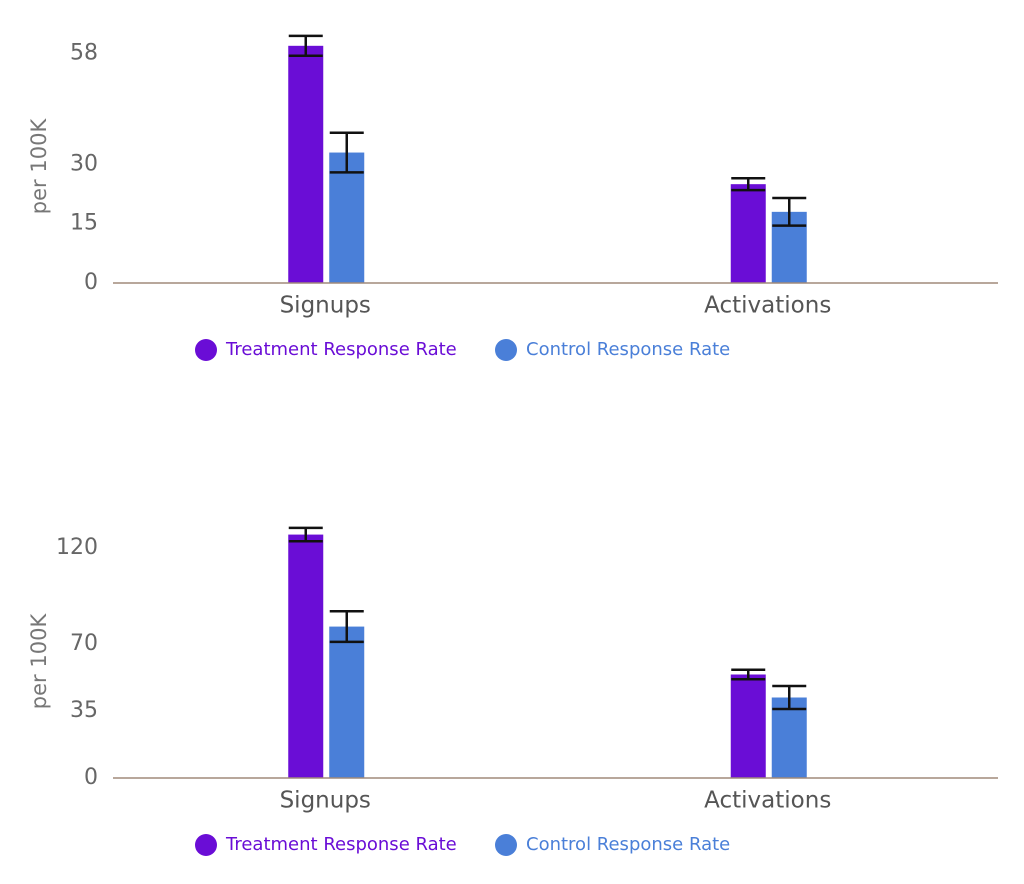  I want to click on y-tick-label: 58, so click(84, 53).